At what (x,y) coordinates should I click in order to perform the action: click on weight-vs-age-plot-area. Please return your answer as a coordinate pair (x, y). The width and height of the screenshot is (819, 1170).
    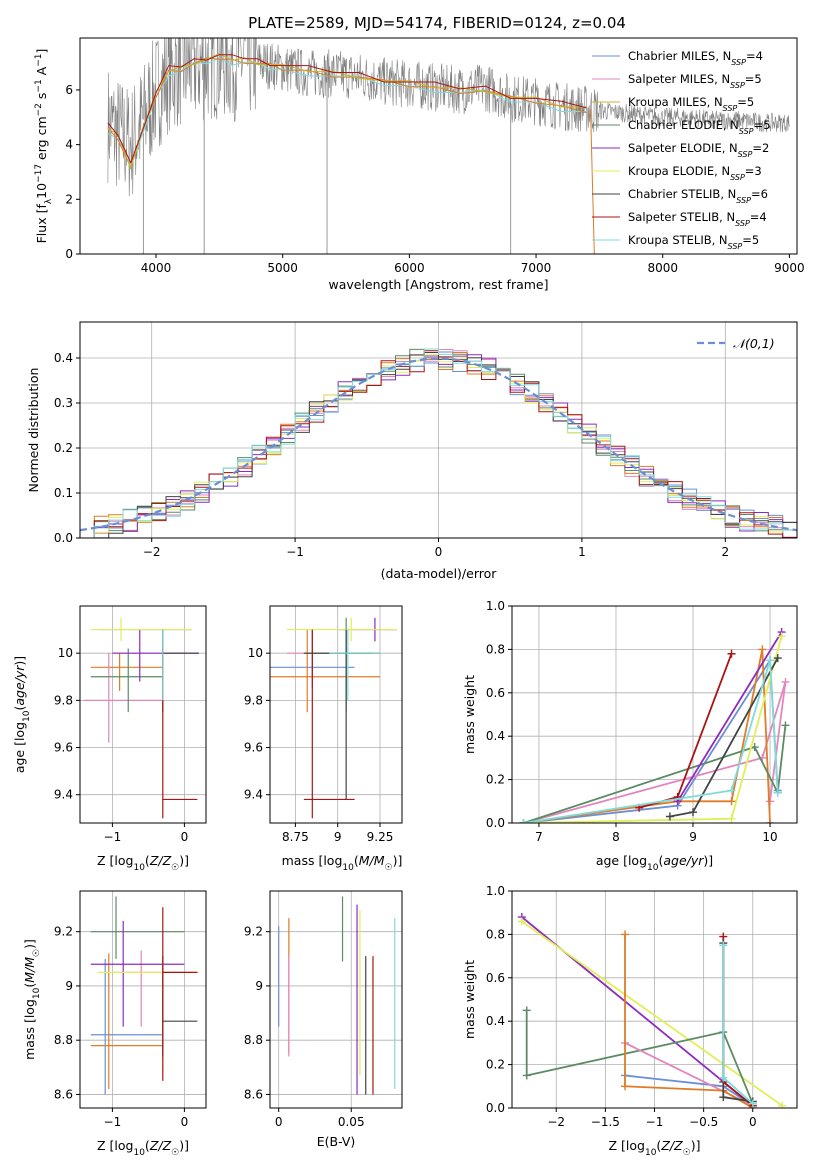
    Looking at the image, I should click on (654, 714).